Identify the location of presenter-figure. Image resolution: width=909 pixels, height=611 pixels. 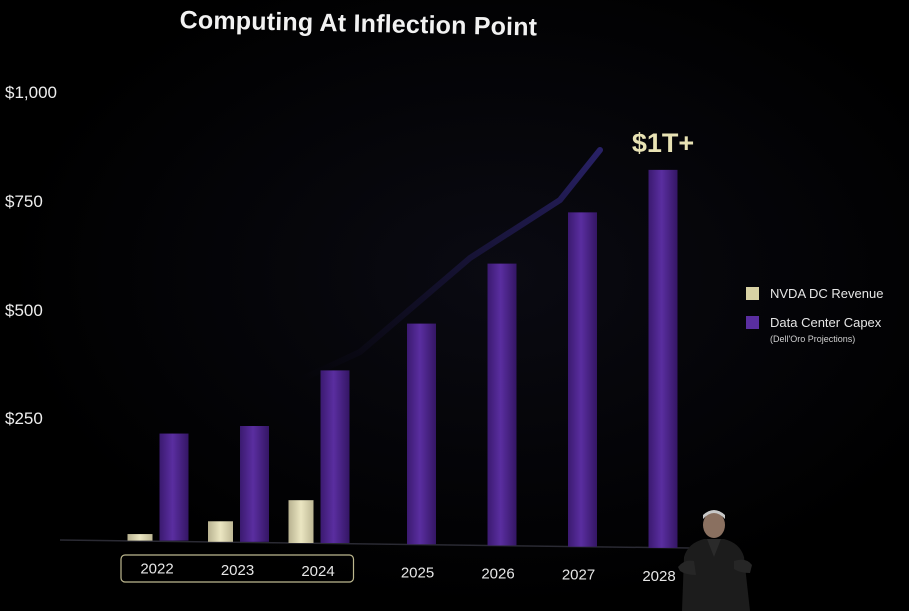
(715, 560).